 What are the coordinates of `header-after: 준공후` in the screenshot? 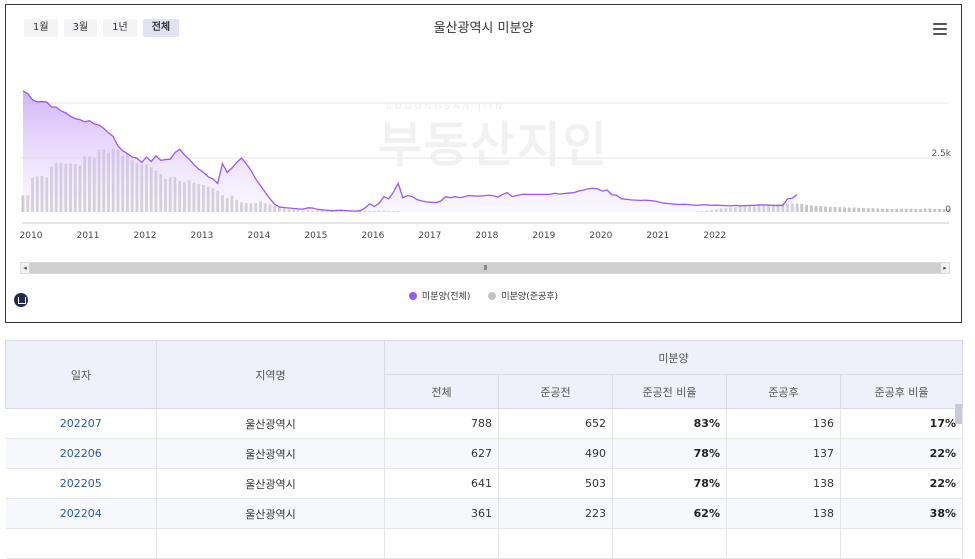 It's located at (784, 392).